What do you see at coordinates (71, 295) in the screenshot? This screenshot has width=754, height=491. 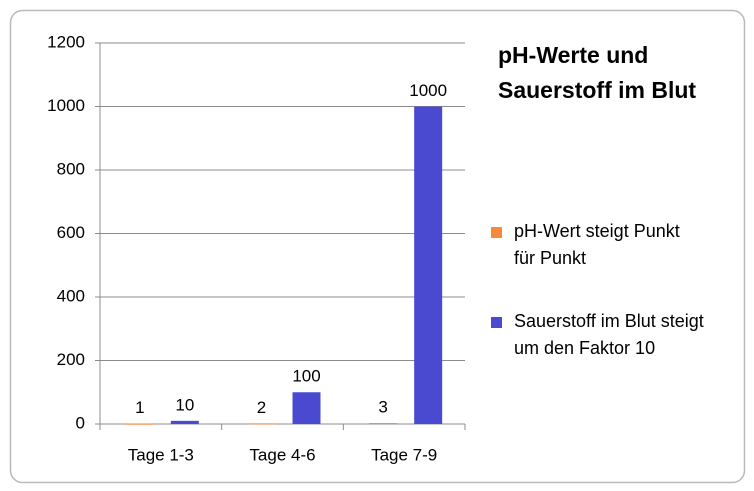 I see `y-tick-label: 400` at bounding box center [71, 295].